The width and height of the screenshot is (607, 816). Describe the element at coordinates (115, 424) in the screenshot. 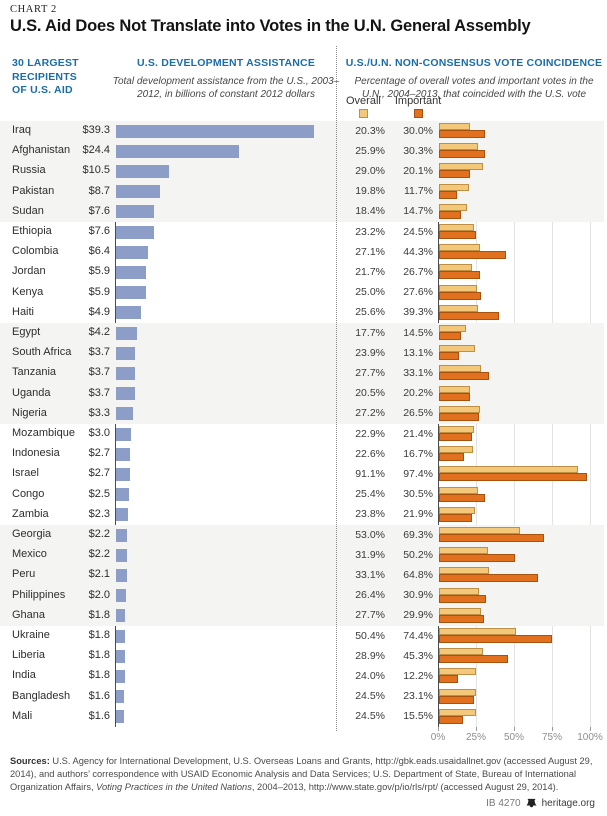

I see `aid-axis-line` at that location.